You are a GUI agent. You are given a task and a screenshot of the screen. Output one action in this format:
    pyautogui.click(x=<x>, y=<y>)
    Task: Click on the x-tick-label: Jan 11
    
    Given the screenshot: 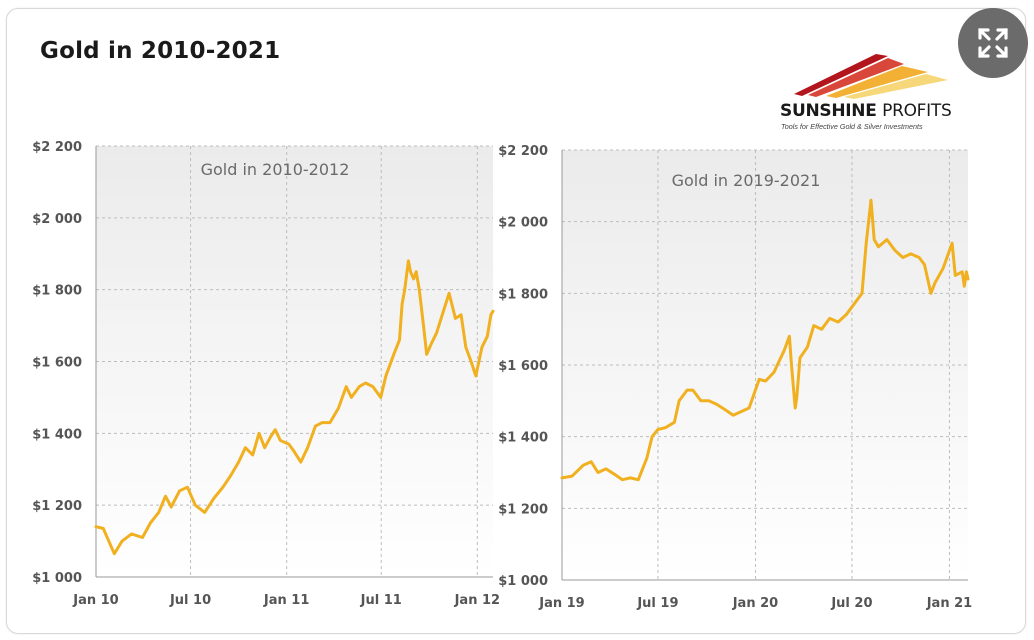 What is the action you would take?
    pyautogui.click(x=286, y=600)
    